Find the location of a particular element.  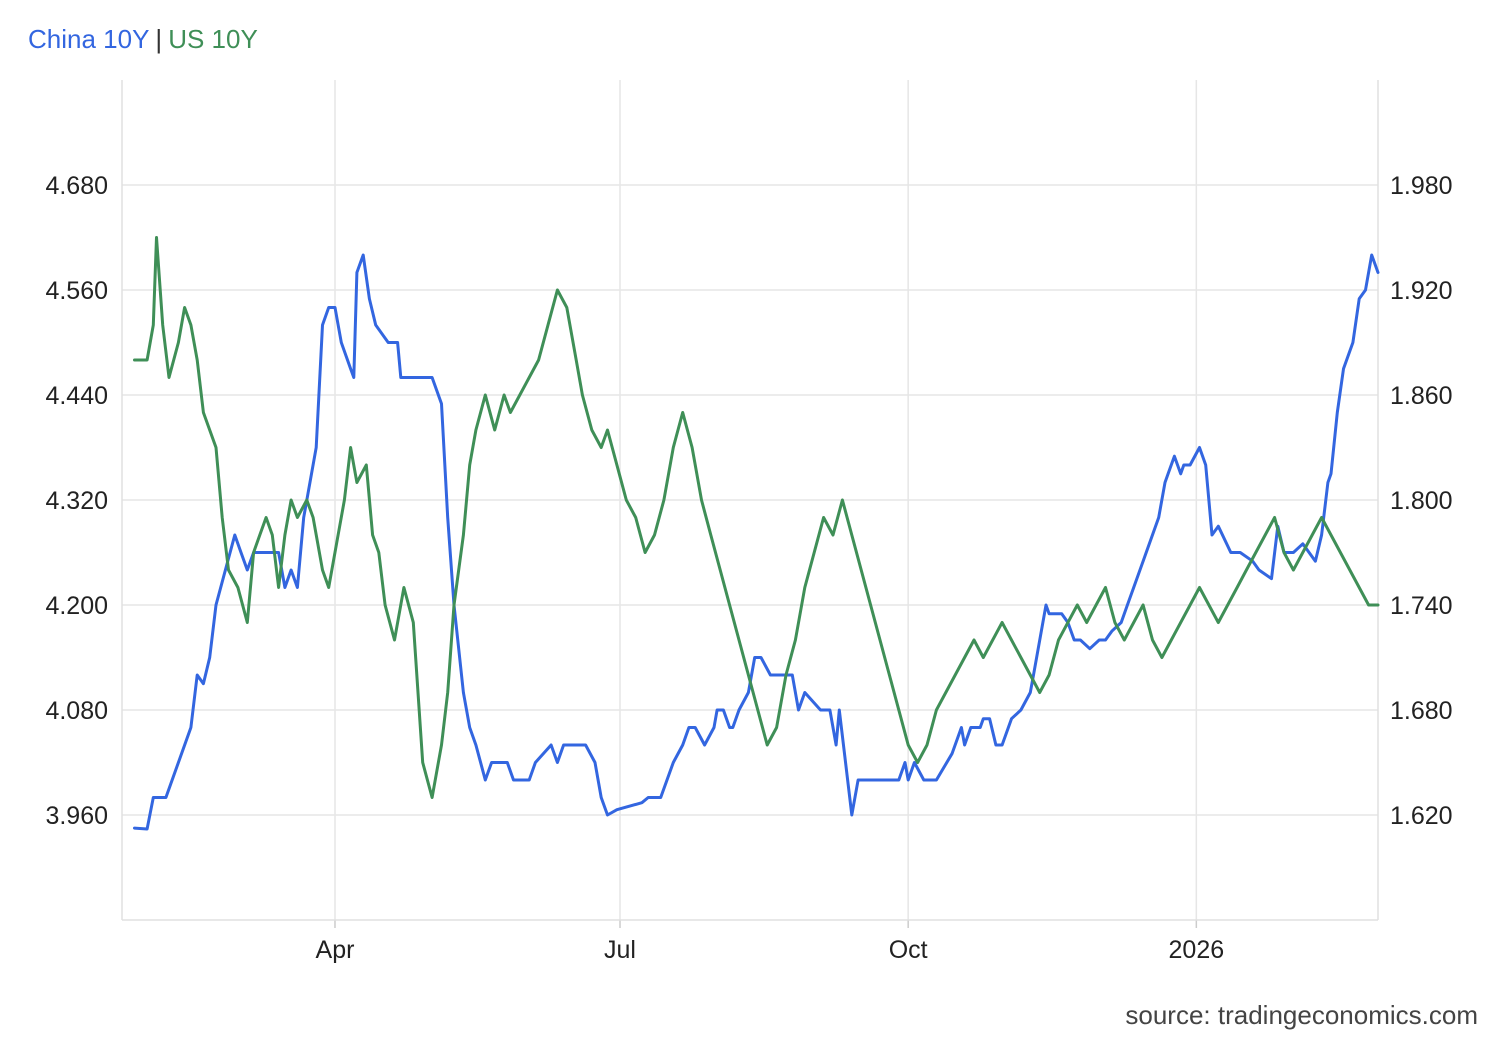

x-tick-label: Jul is located at coordinates (620, 950).